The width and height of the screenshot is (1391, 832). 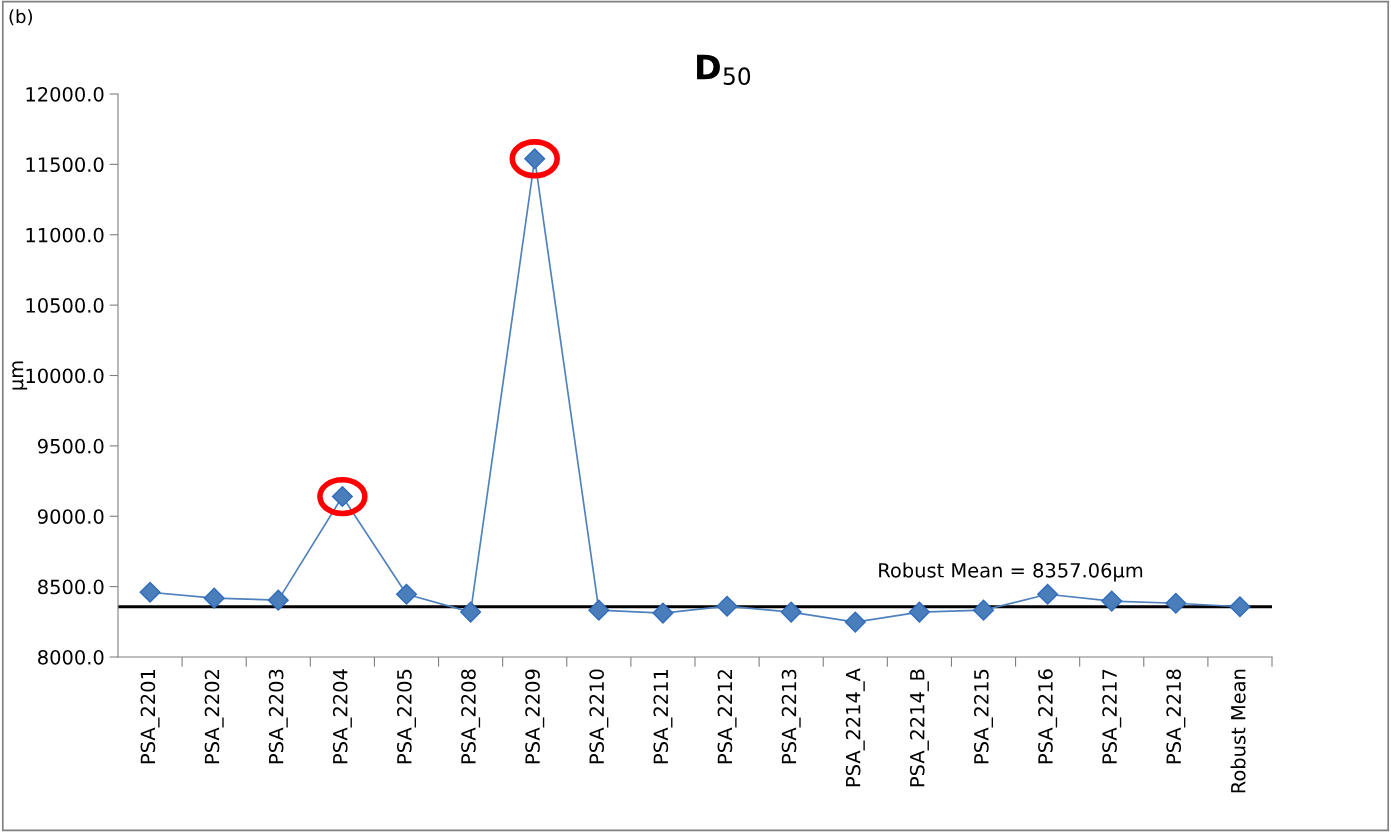 What do you see at coordinates (20, 375) in the screenshot?
I see `y-axis-title: µm` at bounding box center [20, 375].